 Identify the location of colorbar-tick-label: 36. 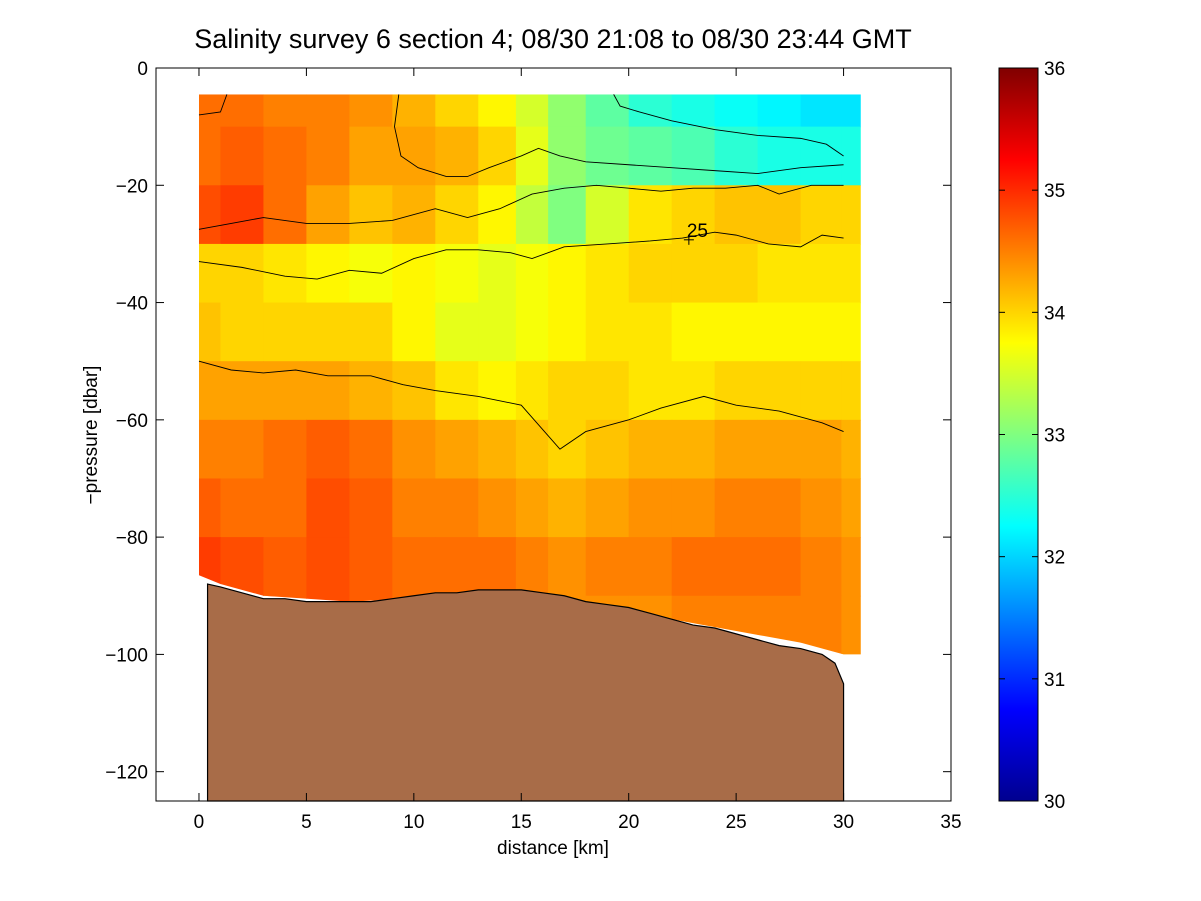
(1054, 69).